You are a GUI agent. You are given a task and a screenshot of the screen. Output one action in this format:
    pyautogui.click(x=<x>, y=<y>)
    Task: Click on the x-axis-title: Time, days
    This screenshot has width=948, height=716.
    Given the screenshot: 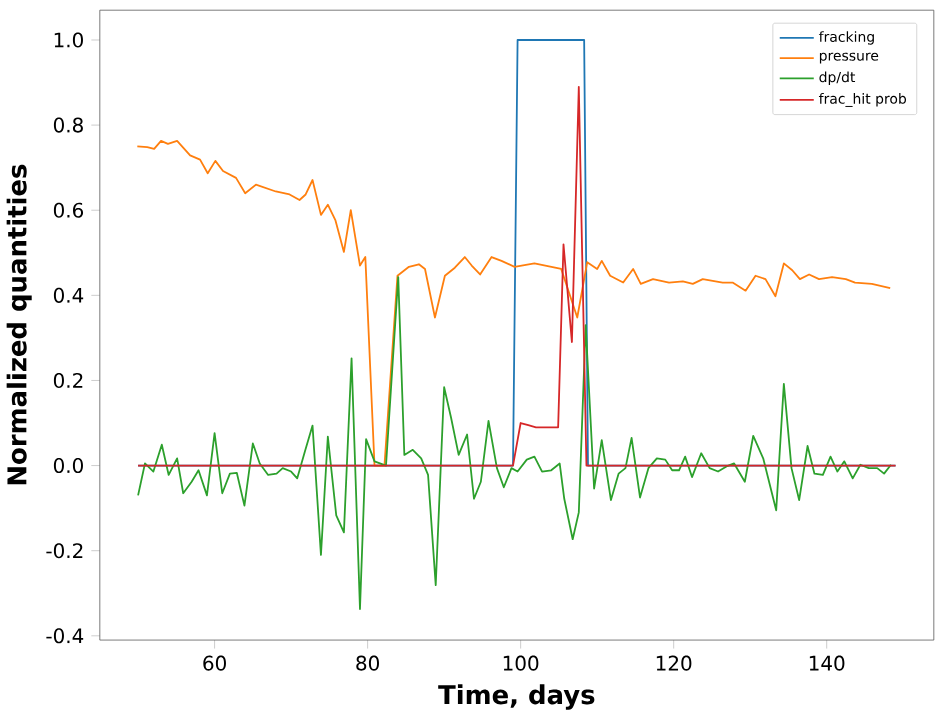 What is the action you would take?
    pyautogui.click(x=516, y=697)
    